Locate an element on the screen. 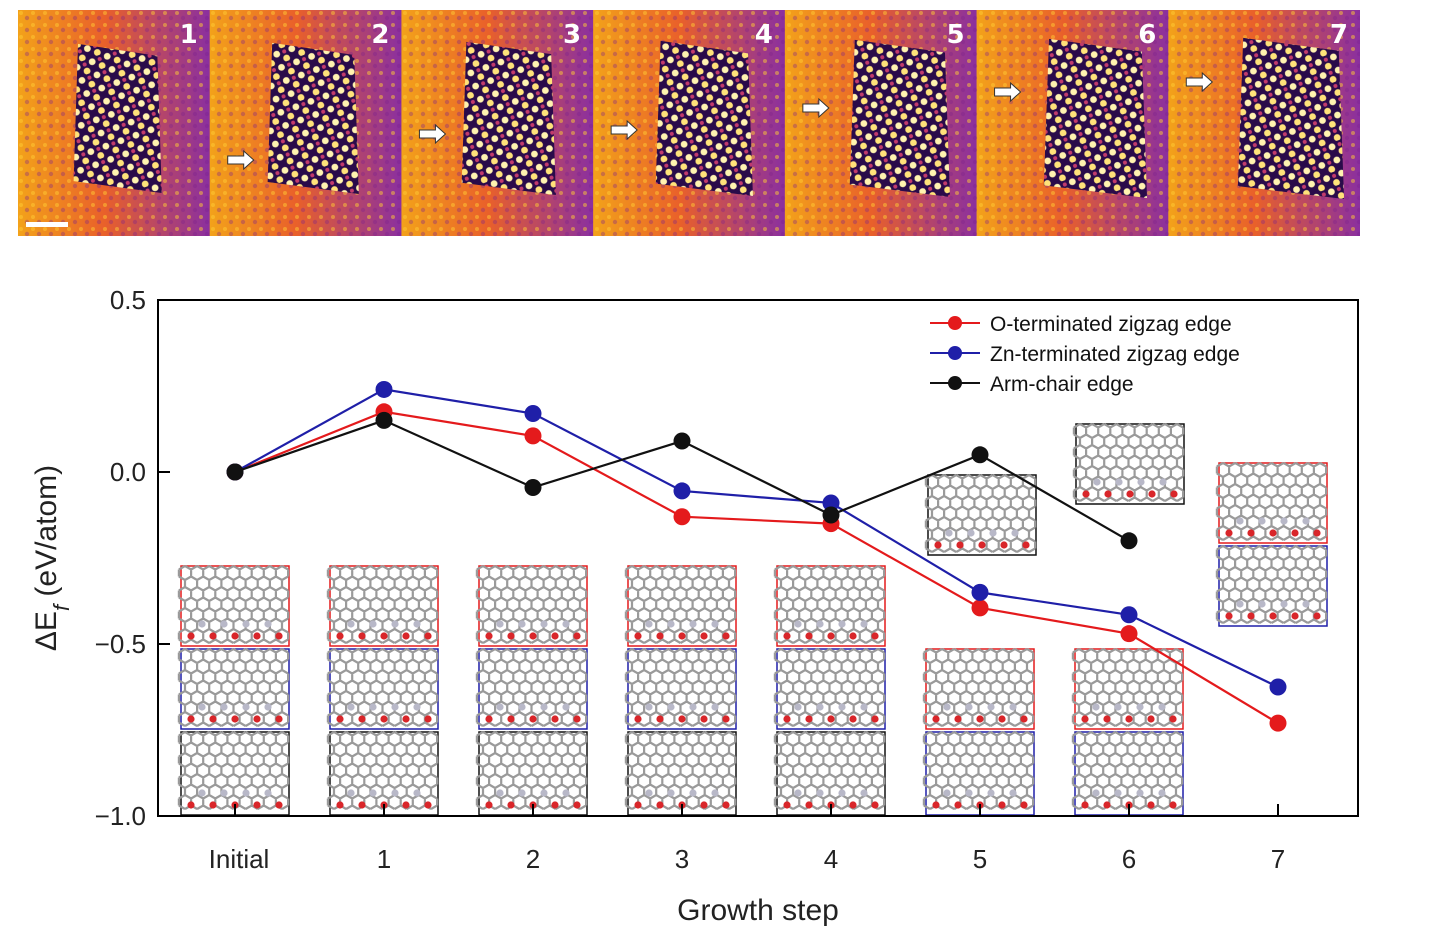 The height and width of the screenshot is (930, 1440). panel-number-4: 4 is located at coordinates (764, 35).